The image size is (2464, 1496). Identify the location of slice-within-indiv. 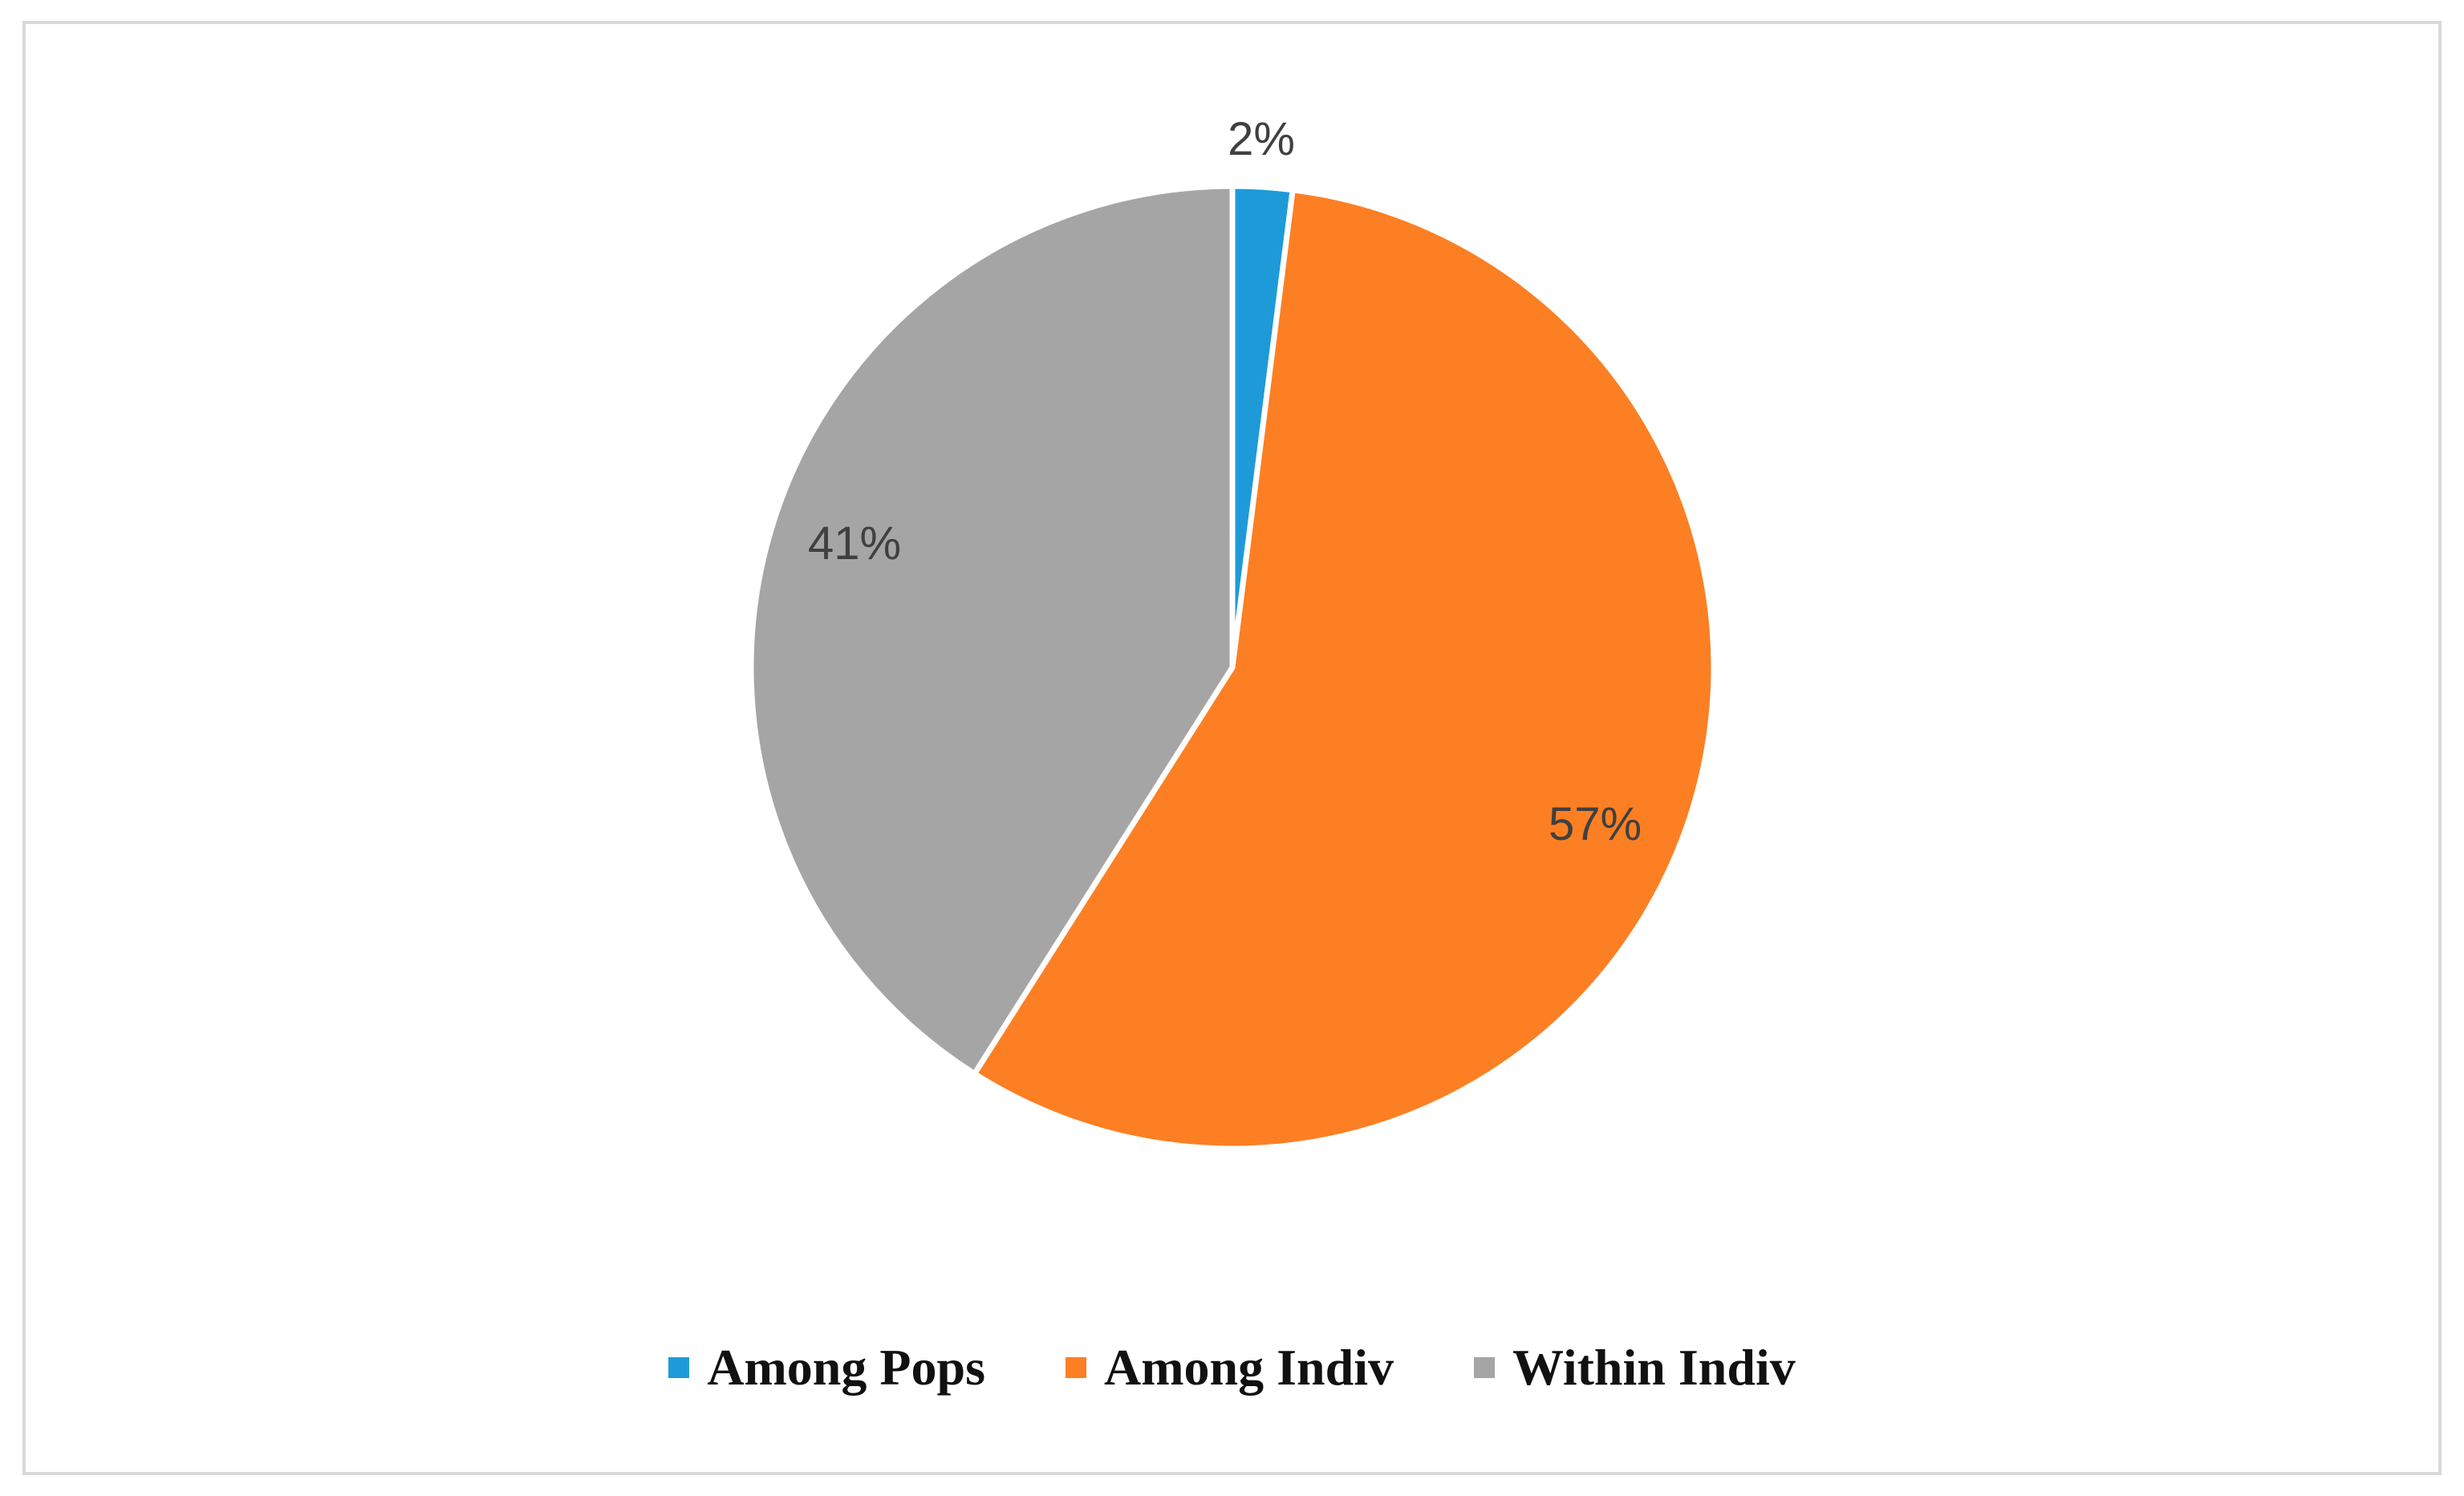
(992, 630).